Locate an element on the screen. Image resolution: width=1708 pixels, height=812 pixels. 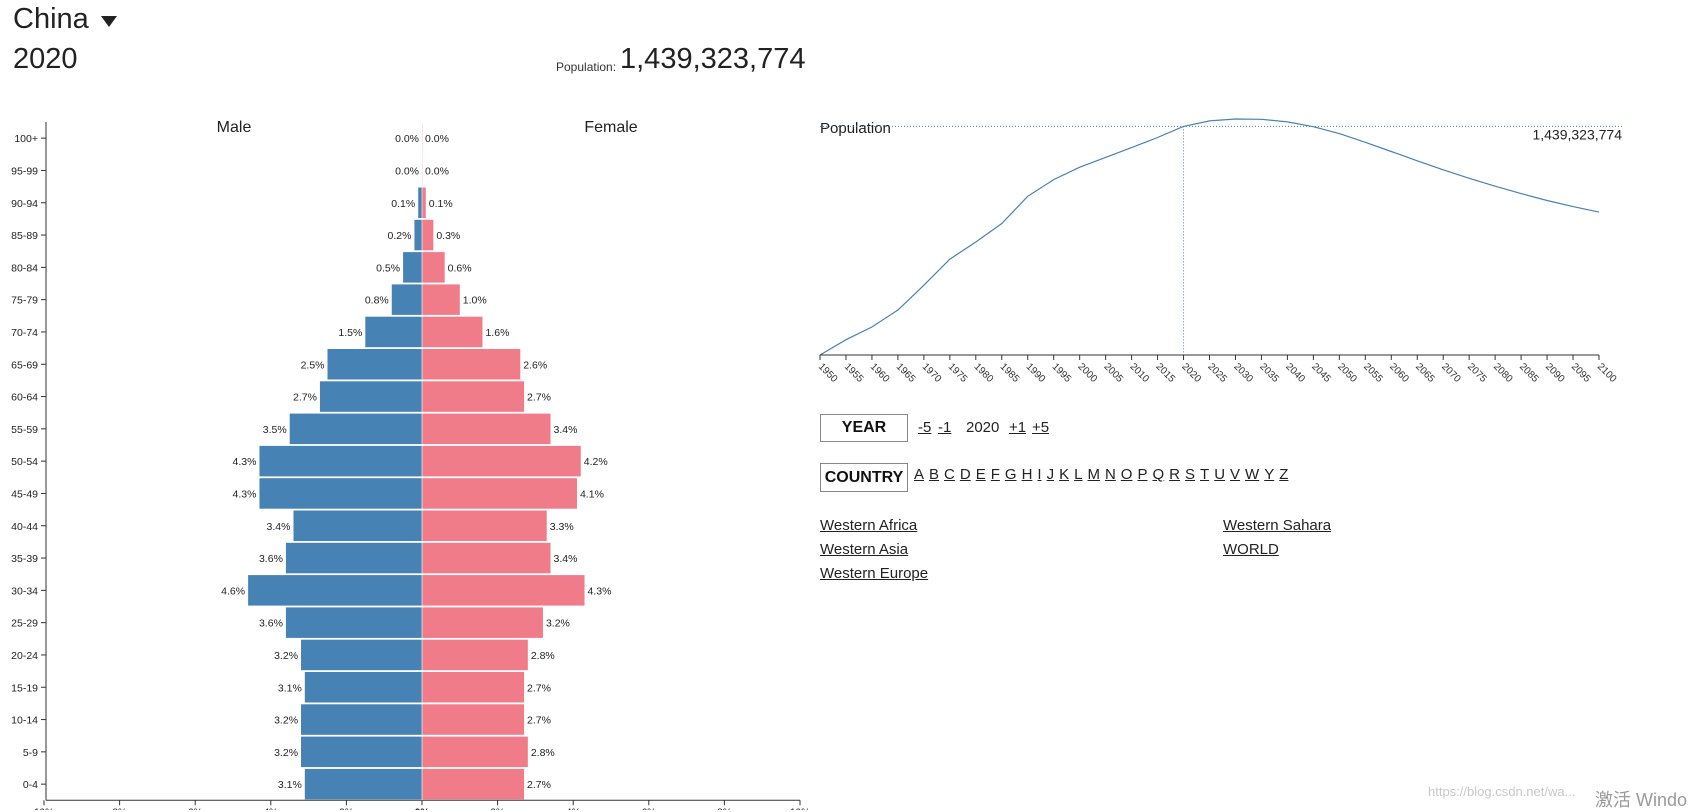
male-value-label: 2.7% is located at coordinates (305, 398).